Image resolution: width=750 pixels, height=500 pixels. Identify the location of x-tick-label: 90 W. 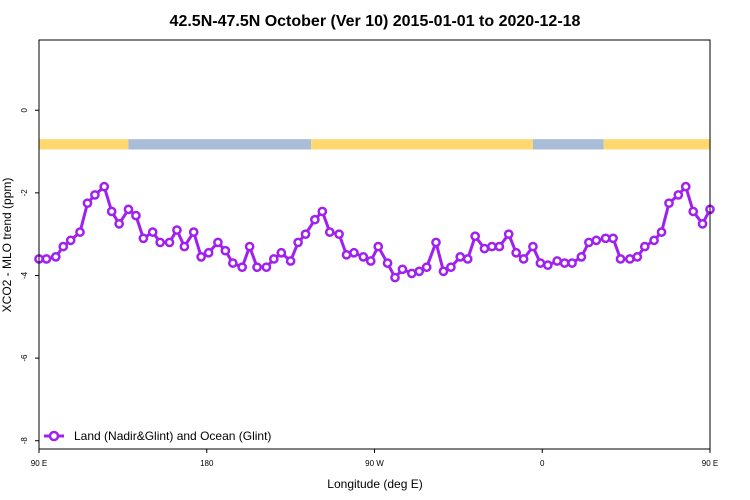
(374, 463).